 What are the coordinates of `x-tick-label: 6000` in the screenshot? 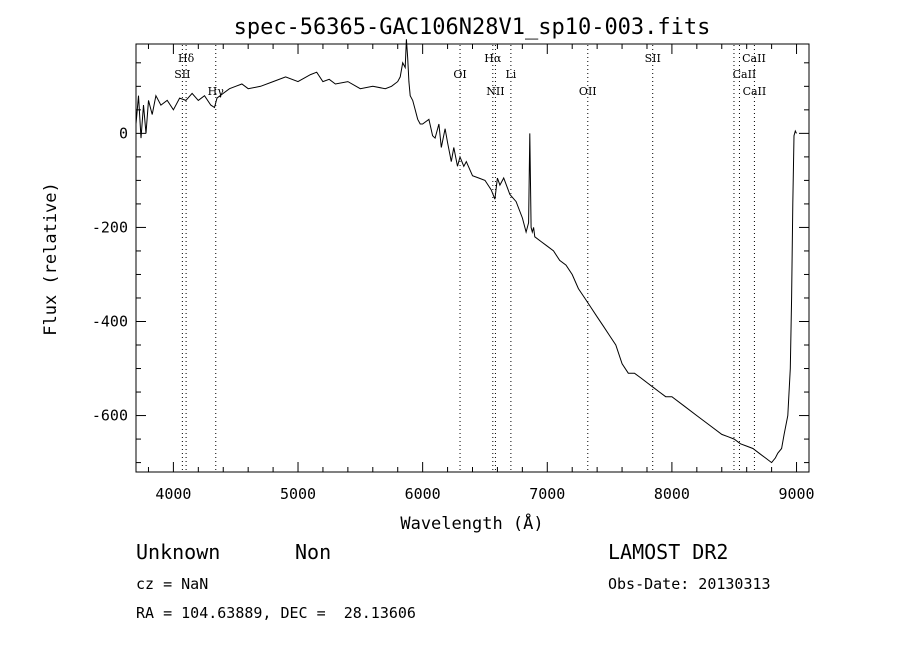 It's located at (423, 494).